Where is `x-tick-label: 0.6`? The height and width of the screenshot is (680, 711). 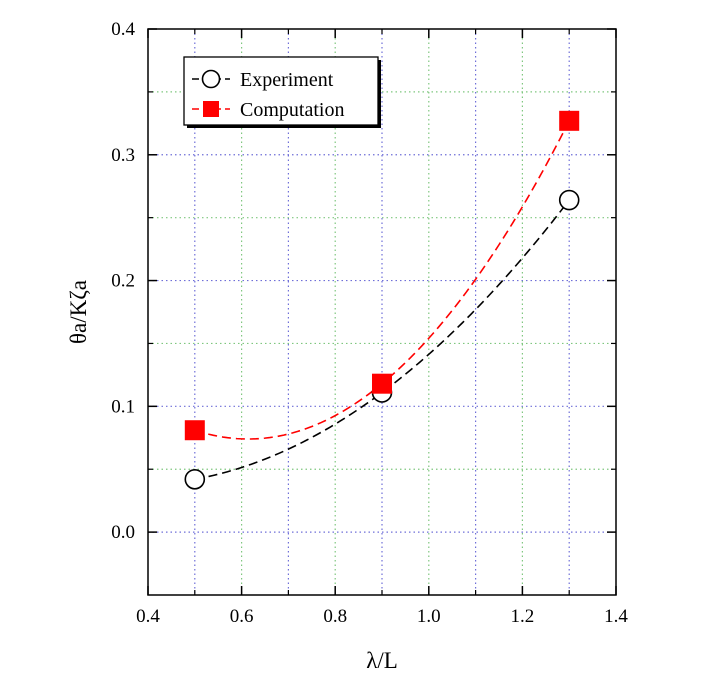
x-tick-label: 0.6 is located at coordinates (242, 616).